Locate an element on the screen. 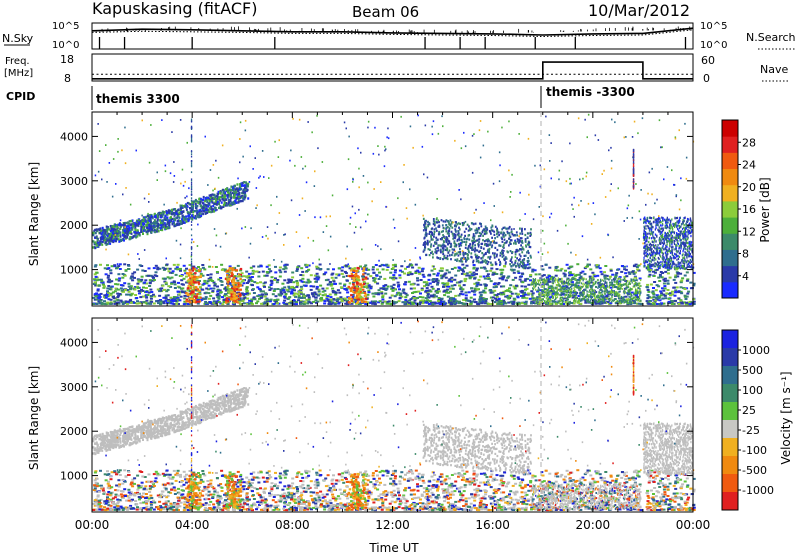 The height and width of the screenshot is (554, 800). nsky-label: N.Sky is located at coordinates (18, 38).